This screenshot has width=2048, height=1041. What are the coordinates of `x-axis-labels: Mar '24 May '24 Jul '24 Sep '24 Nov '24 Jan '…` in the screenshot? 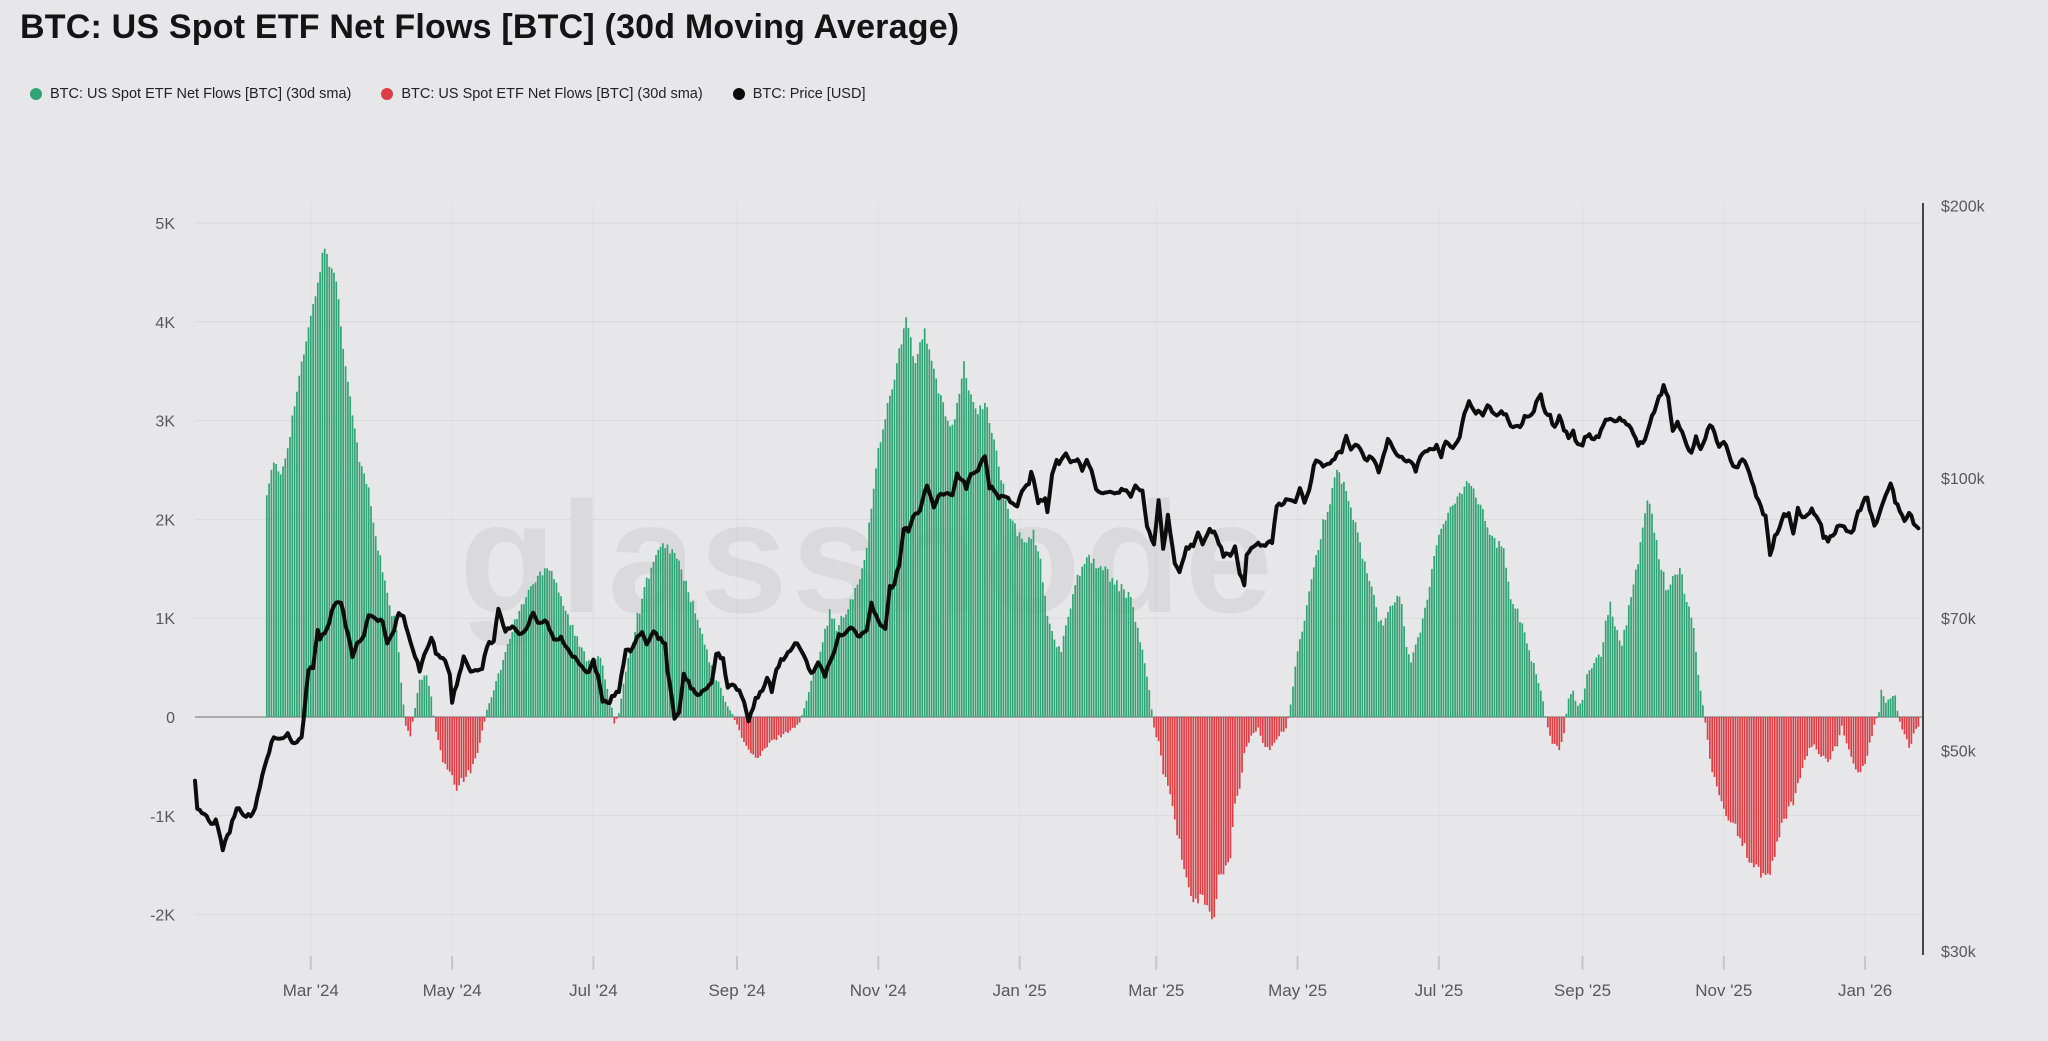 It's located at (1087, 978).